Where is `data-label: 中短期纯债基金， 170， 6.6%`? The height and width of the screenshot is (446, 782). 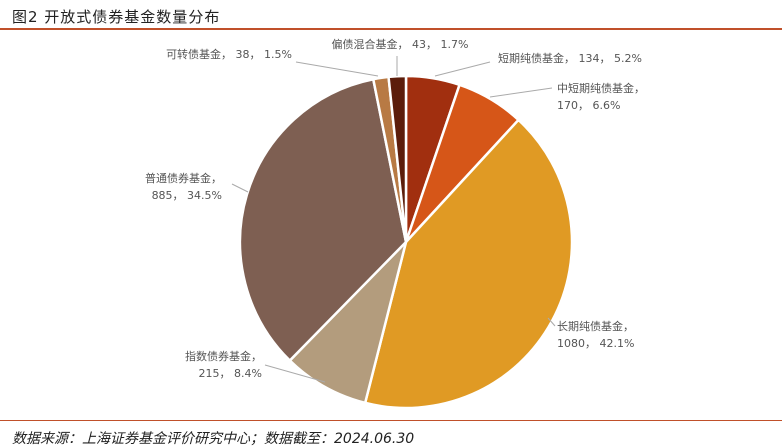 data-label: 中短期纯债基金， 170， 6.6% is located at coordinates (601, 96).